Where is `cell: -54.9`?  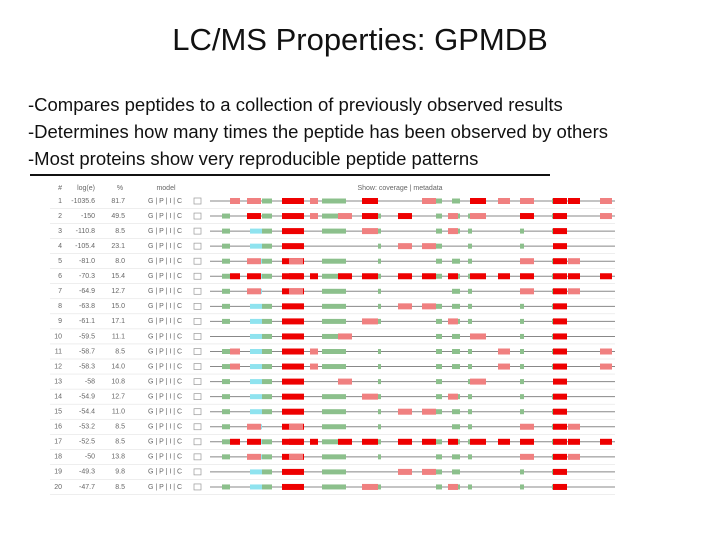 cell: -54.9 is located at coordinates (87, 396).